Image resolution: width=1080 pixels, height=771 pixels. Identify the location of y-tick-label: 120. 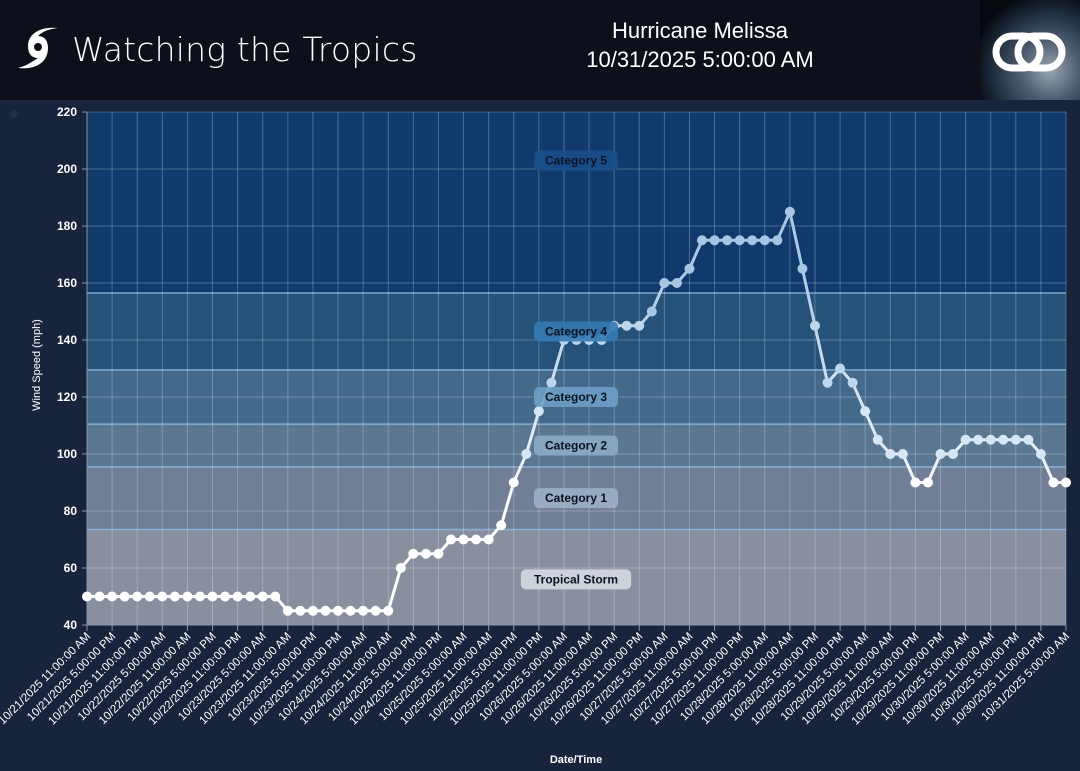
(67, 397).